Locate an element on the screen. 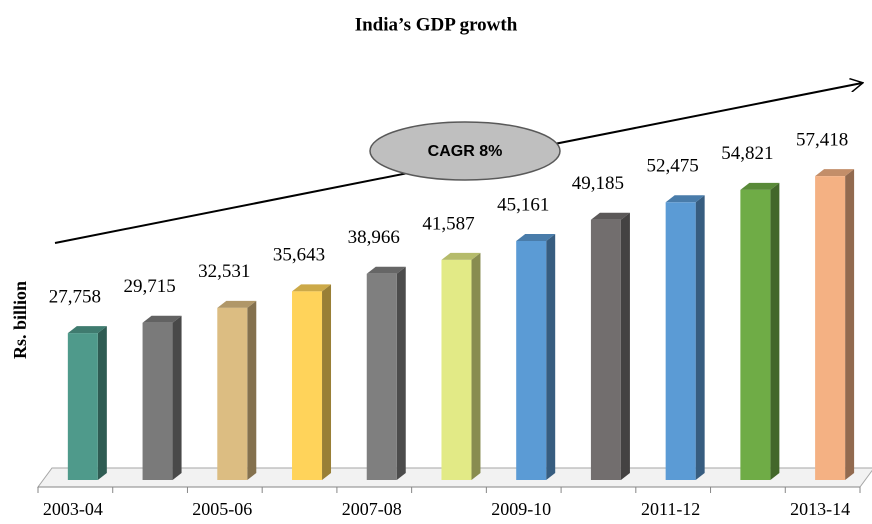 The image size is (872, 524). x-tick-label: 2009-10 is located at coordinates (521, 509).